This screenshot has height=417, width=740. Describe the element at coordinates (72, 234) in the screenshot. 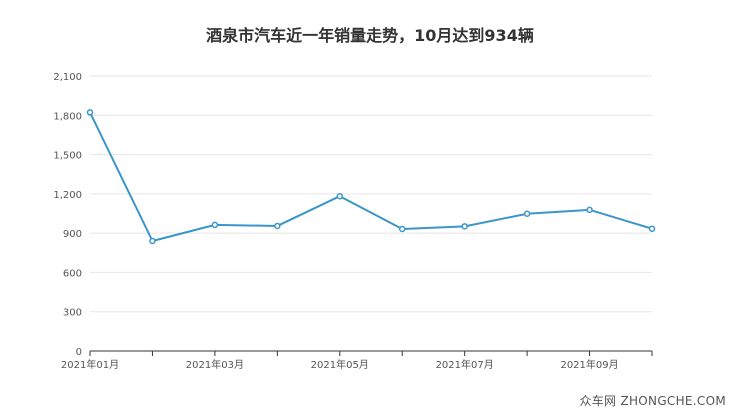

I see `y-tick-label: 900` at that location.